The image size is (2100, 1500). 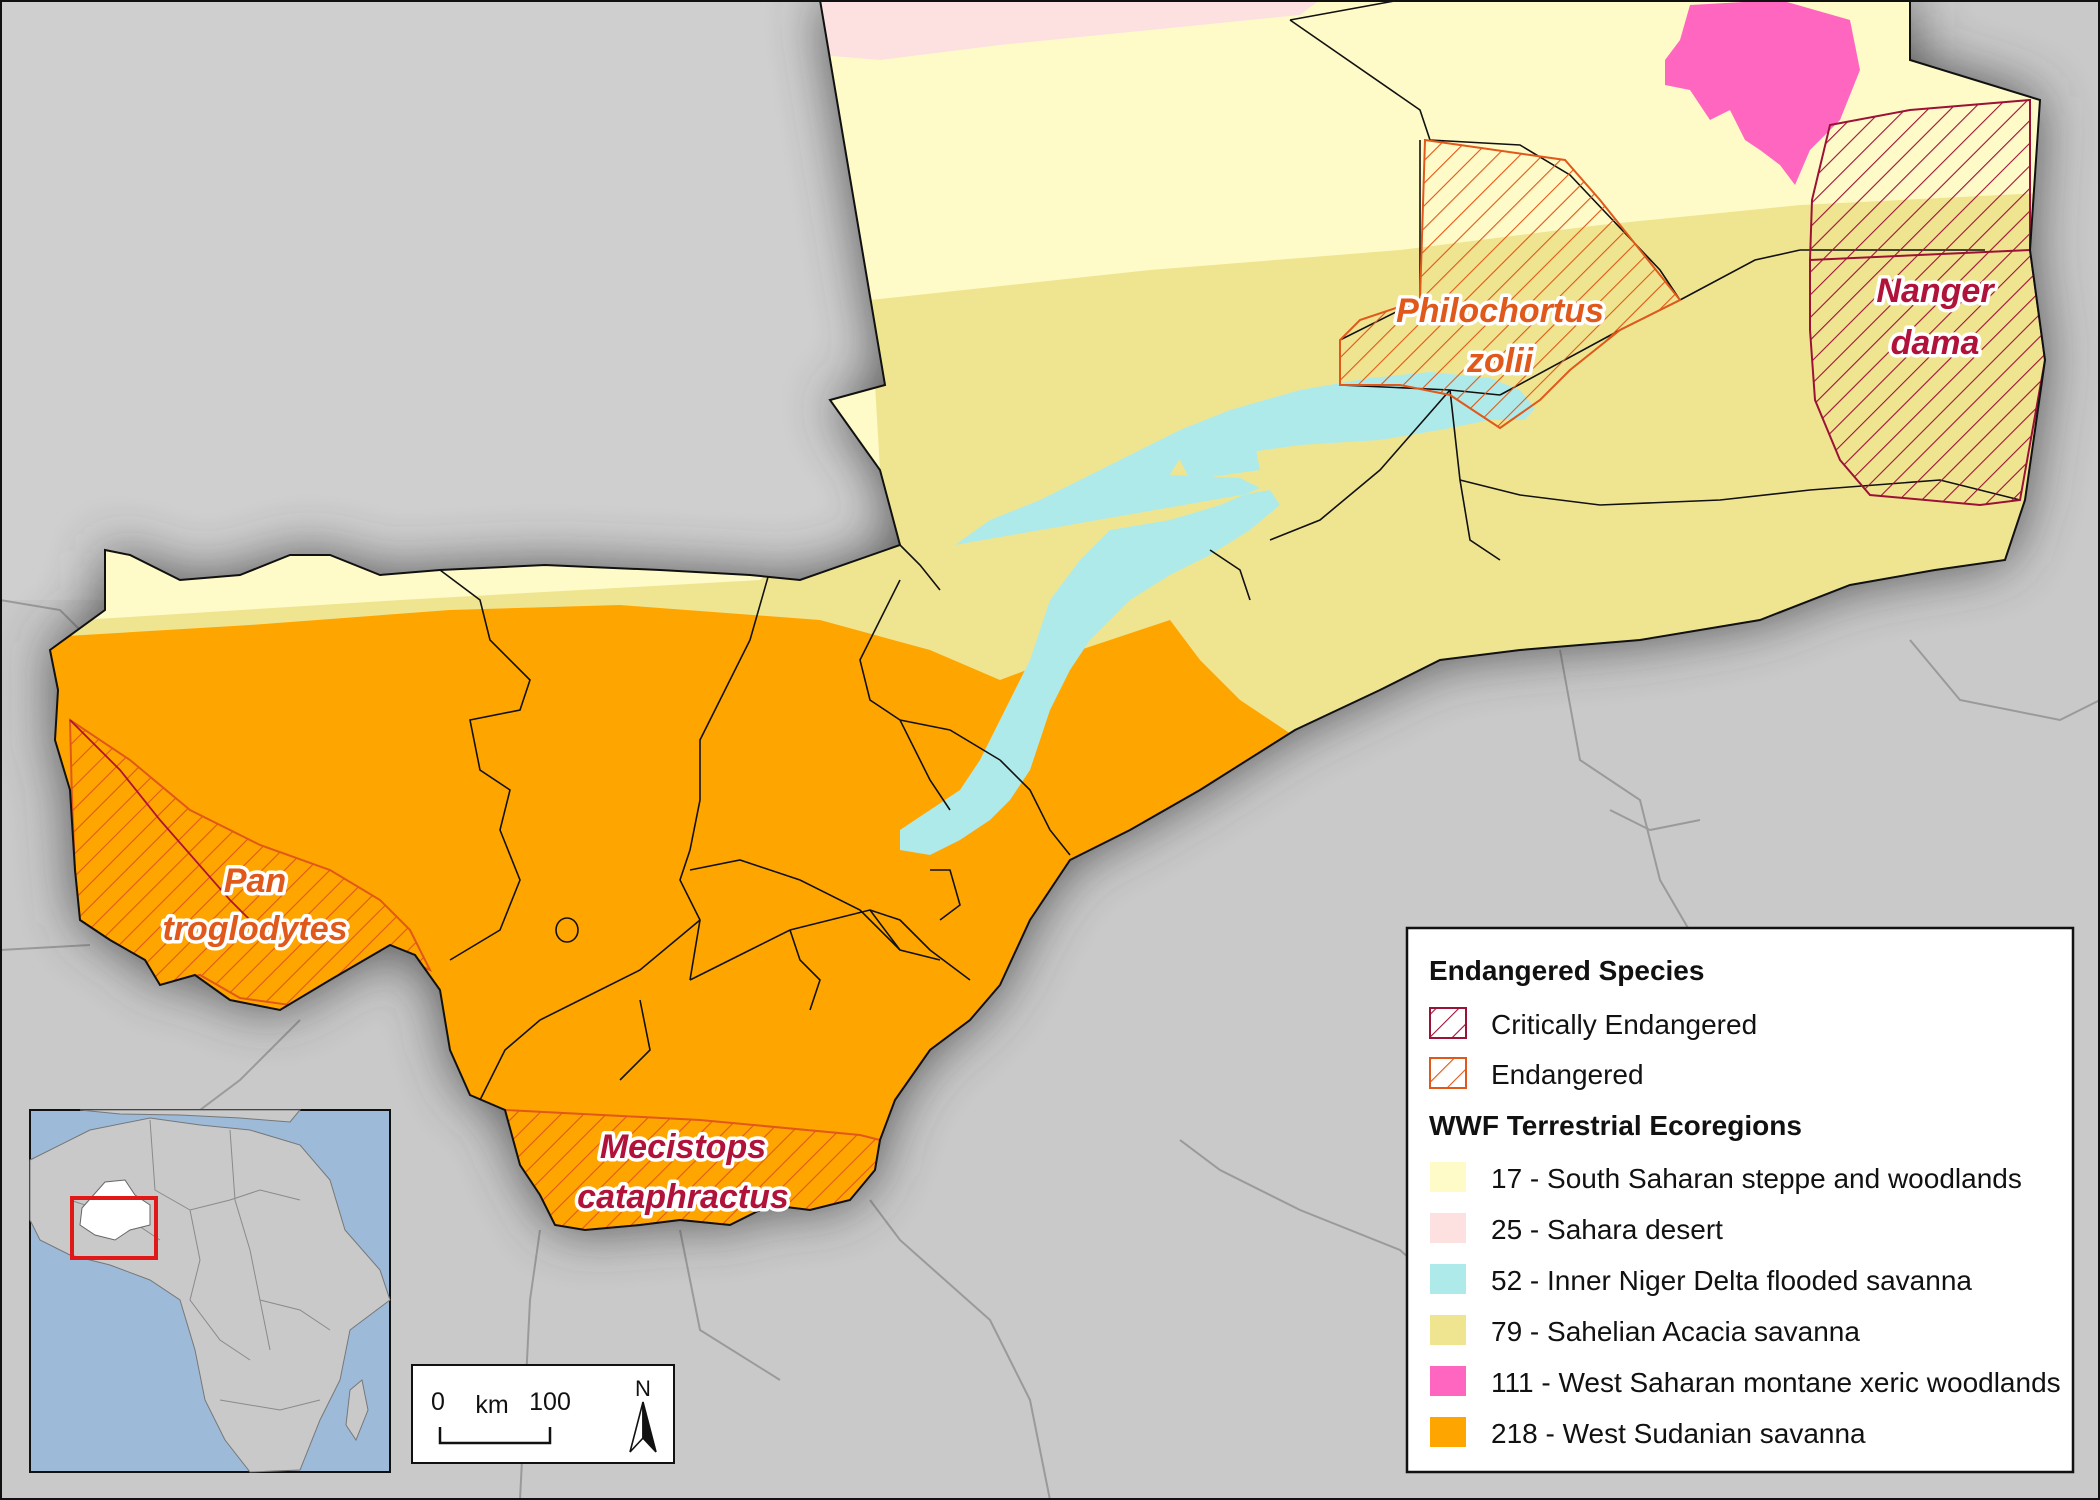 What do you see at coordinates (1500, 361) in the screenshot?
I see `label-philochortus-zolii-2: zolii` at bounding box center [1500, 361].